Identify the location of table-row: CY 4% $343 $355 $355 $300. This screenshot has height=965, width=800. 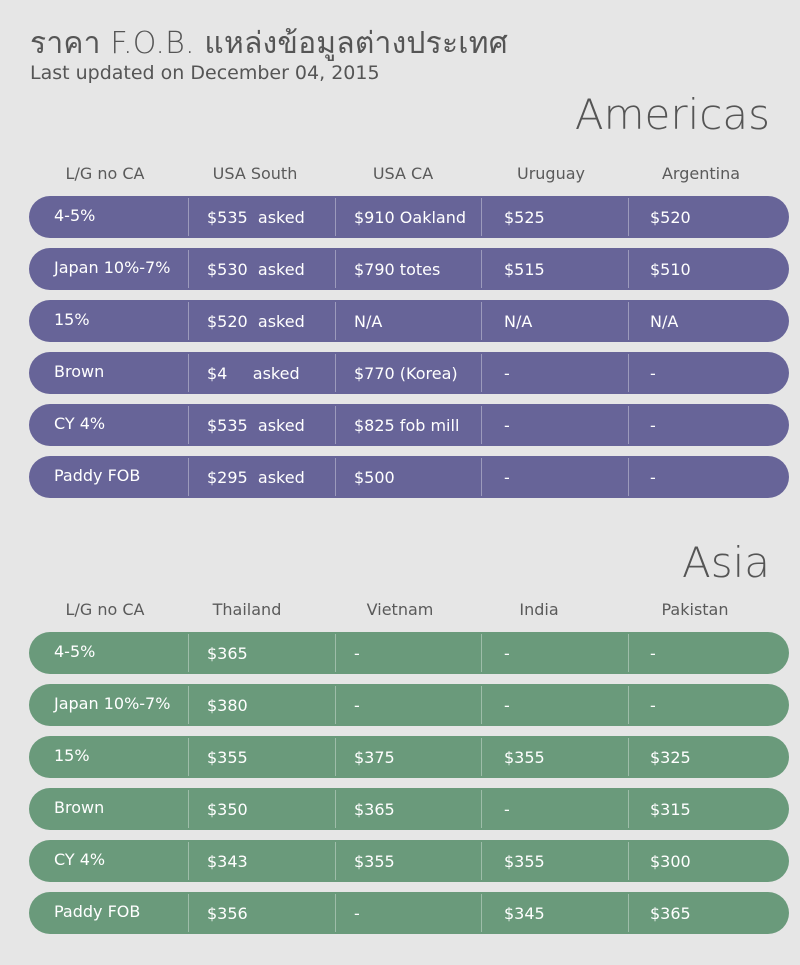
(409, 861).